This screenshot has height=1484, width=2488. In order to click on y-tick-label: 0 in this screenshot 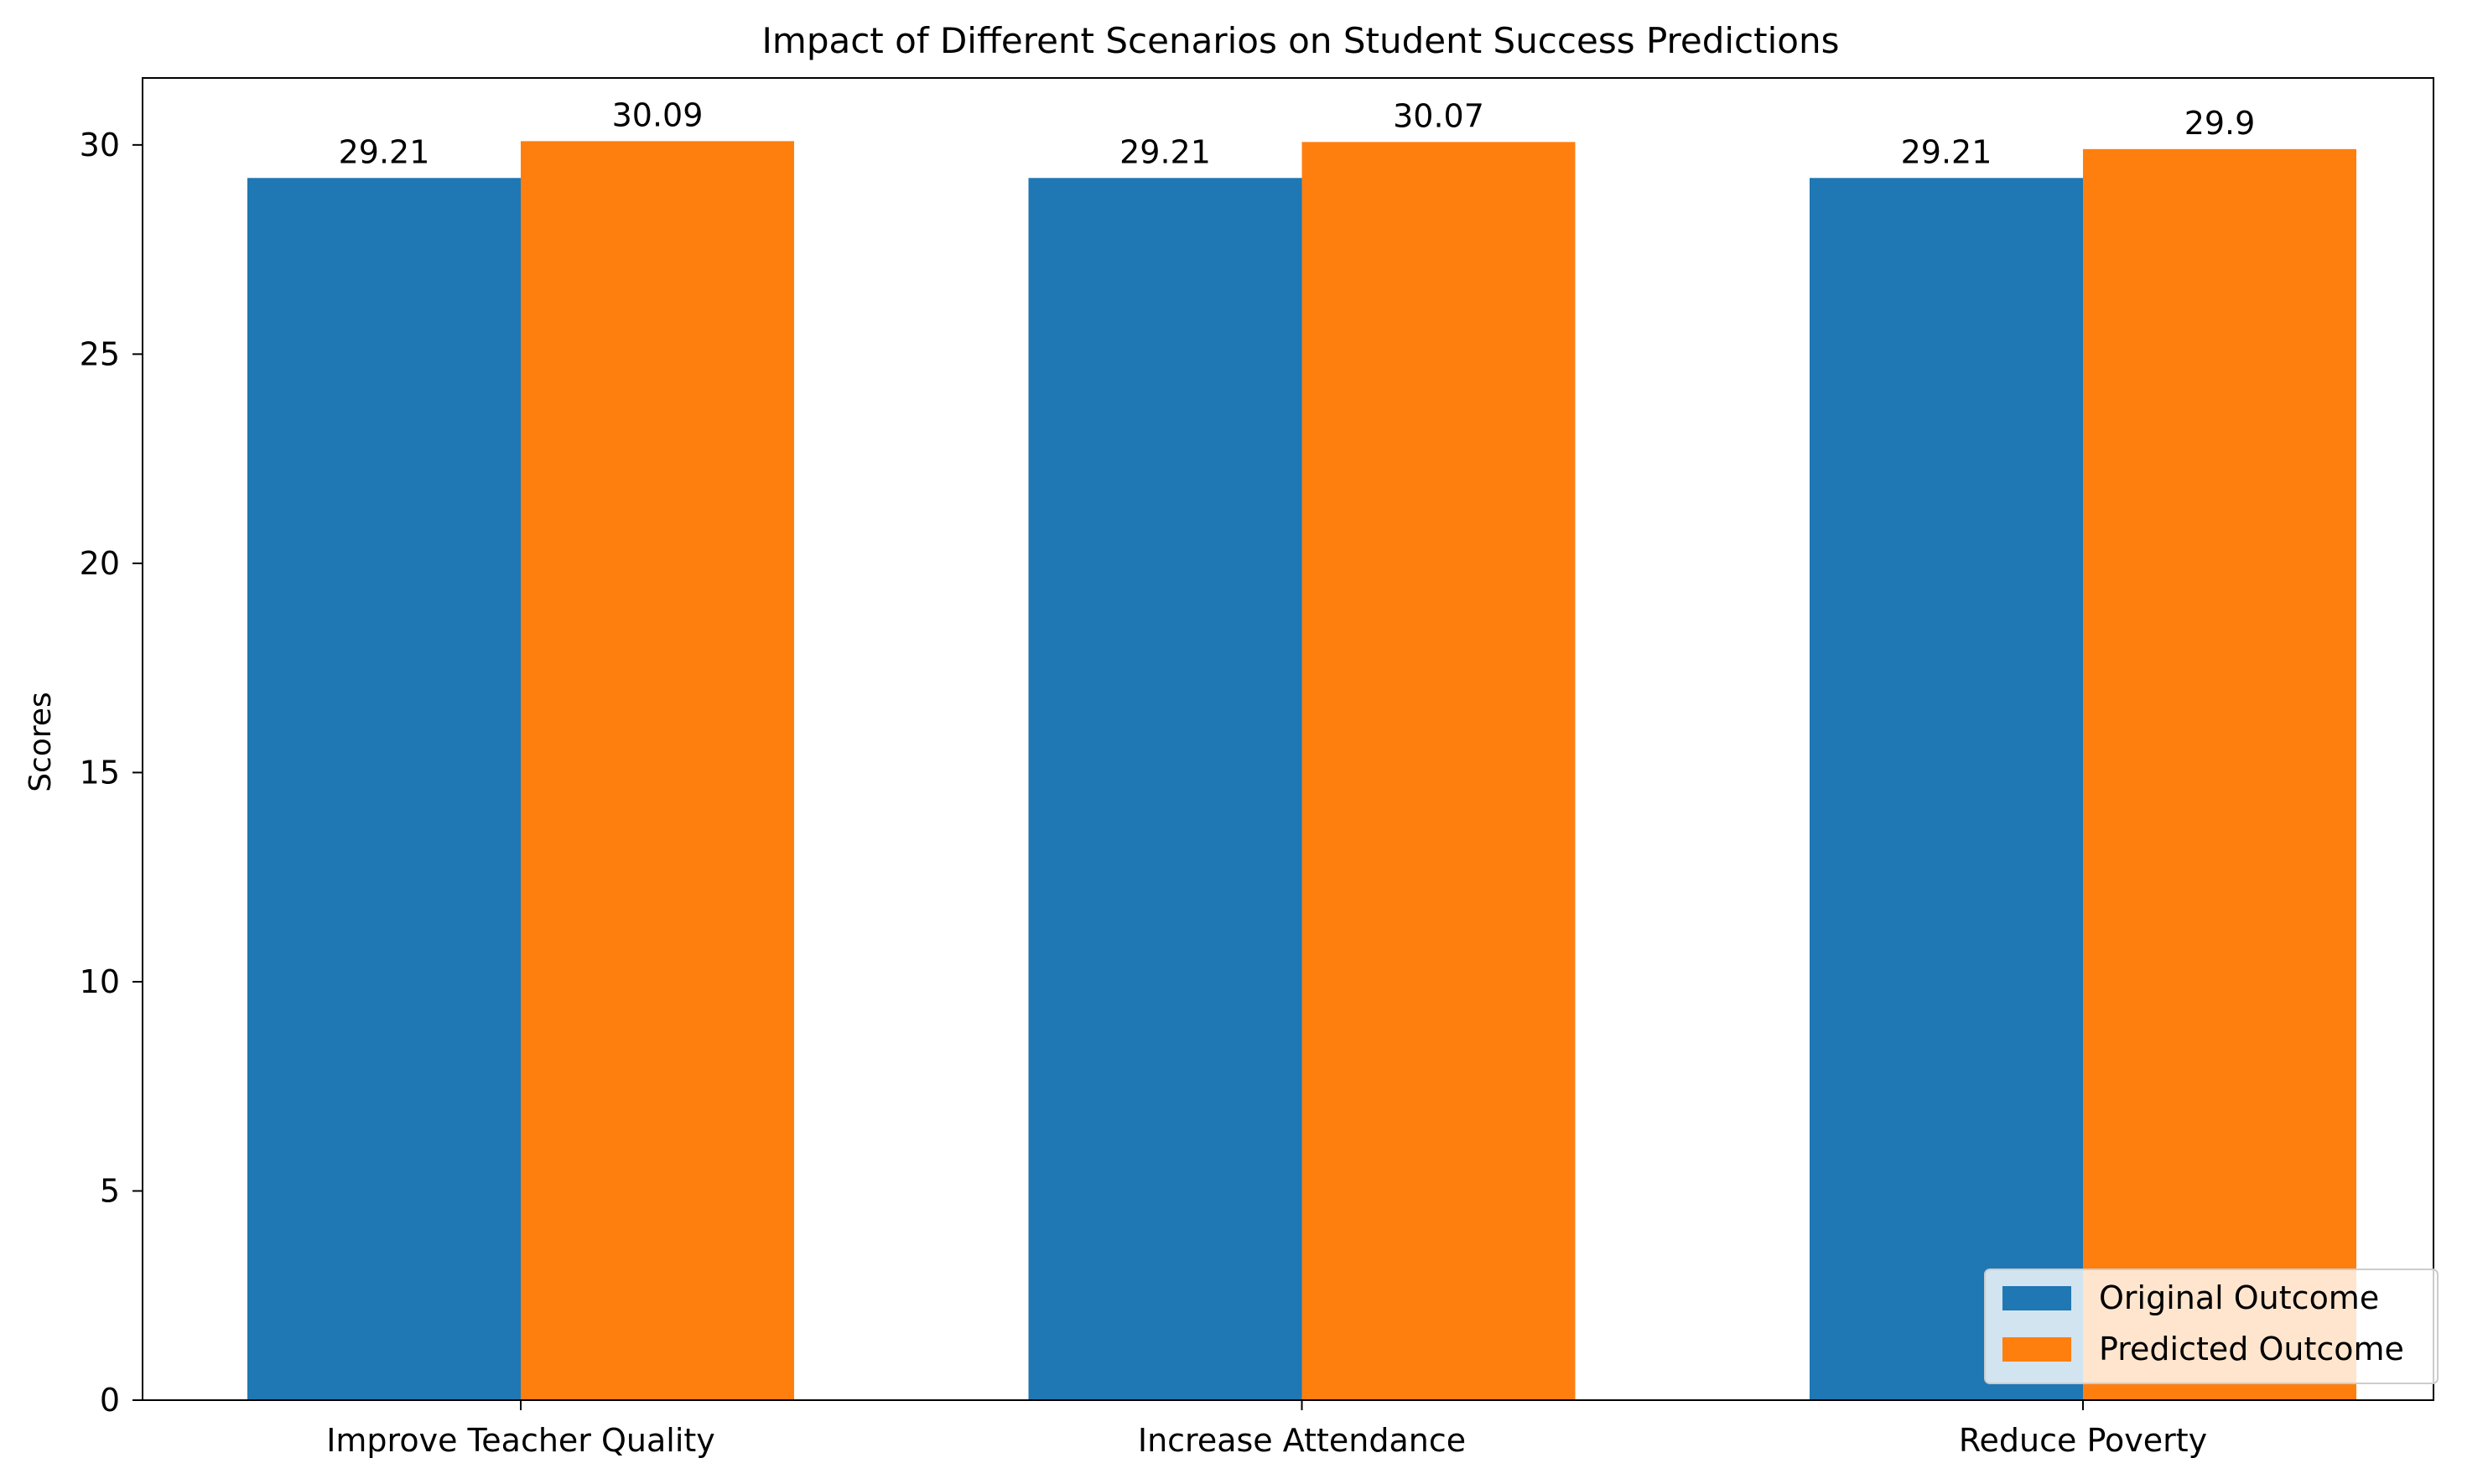, I will do `click(110, 1400)`.